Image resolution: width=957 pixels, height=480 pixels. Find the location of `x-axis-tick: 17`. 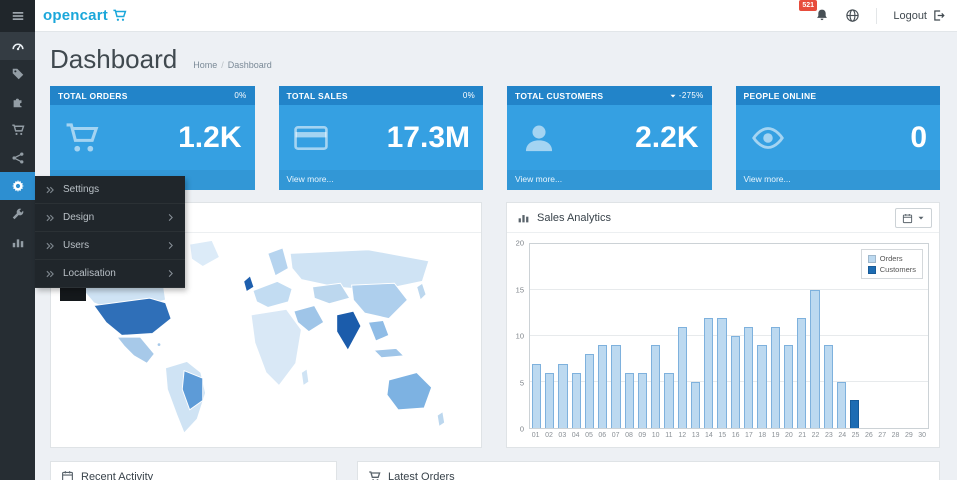

x-axis-tick: 17 is located at coordinates (749, 435).